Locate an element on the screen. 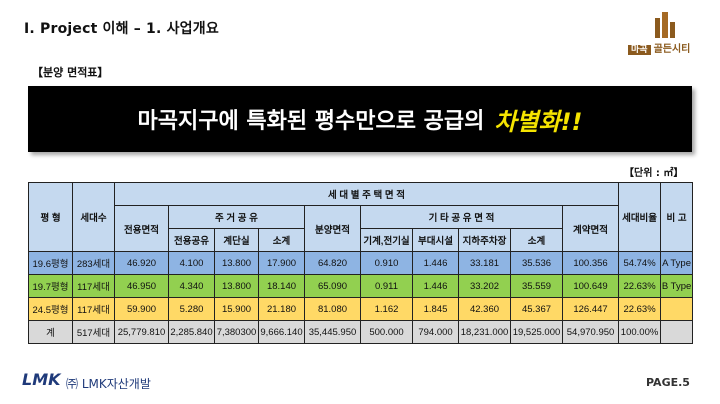 The width and height of the screenshot is (720, 404). table-cell: 59.900 is located at coordinates (141, 309).